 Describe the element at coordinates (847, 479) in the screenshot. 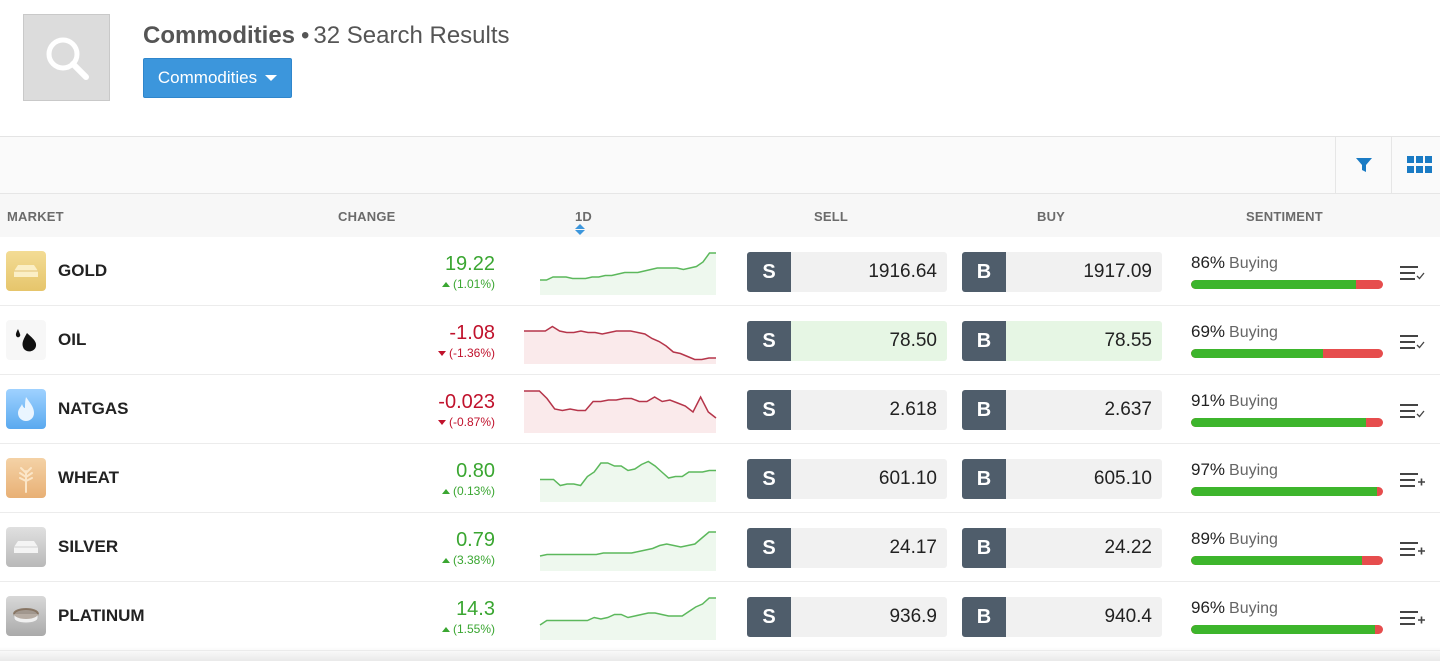

I see `sell-button: S 601.10` at that location.